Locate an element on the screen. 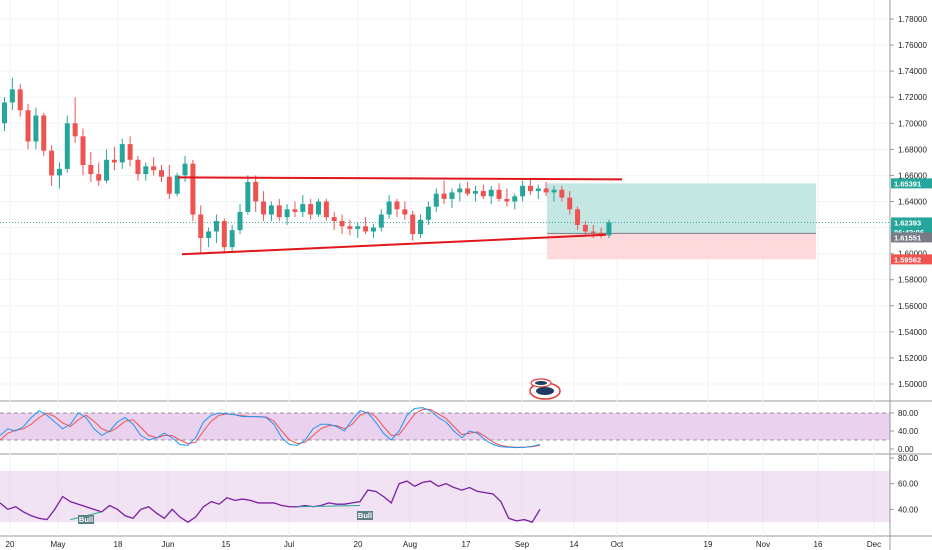  trendline-resistance is located at coordinates (400, 178).